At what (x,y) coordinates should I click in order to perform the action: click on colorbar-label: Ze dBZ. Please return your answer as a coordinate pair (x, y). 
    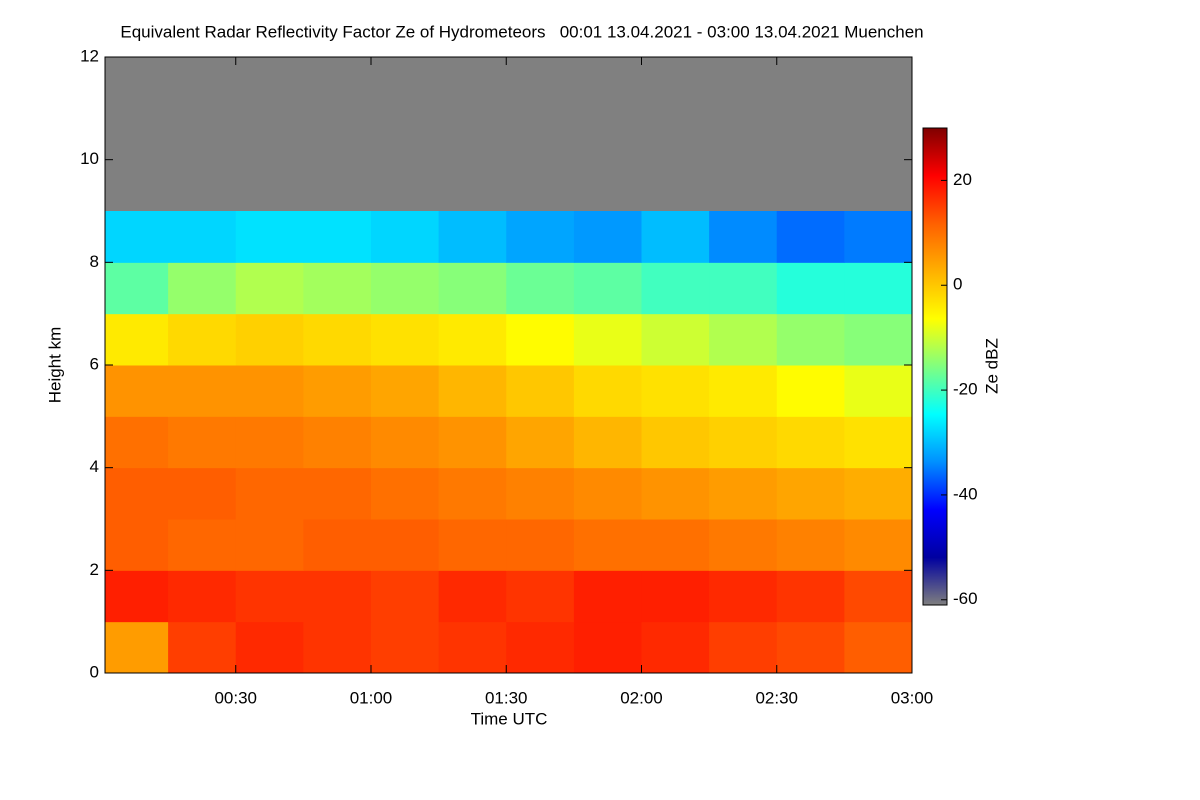
    Looking at the image, I should click on (991, 366).